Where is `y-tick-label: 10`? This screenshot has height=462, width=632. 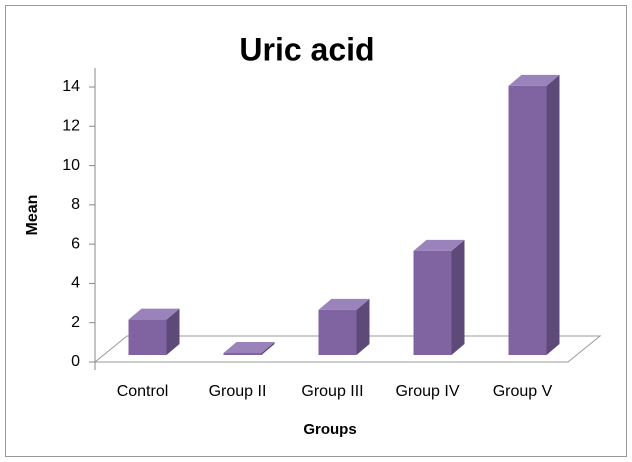
y-tick-label: 10 is located at coordinates (71, 165).